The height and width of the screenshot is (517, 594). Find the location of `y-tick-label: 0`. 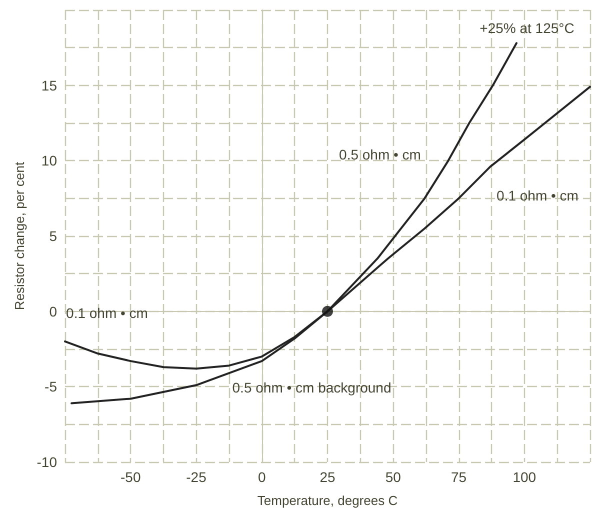

y-tick-label: 0 is located at coordinates (53, 311).